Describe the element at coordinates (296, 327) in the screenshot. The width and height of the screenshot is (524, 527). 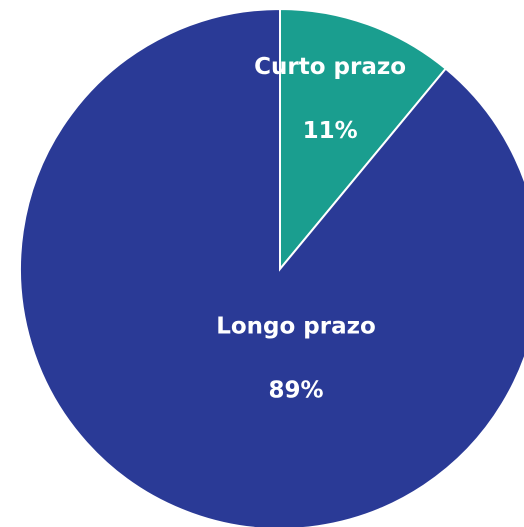
I see `slice-label: Longo prazo` at that location.